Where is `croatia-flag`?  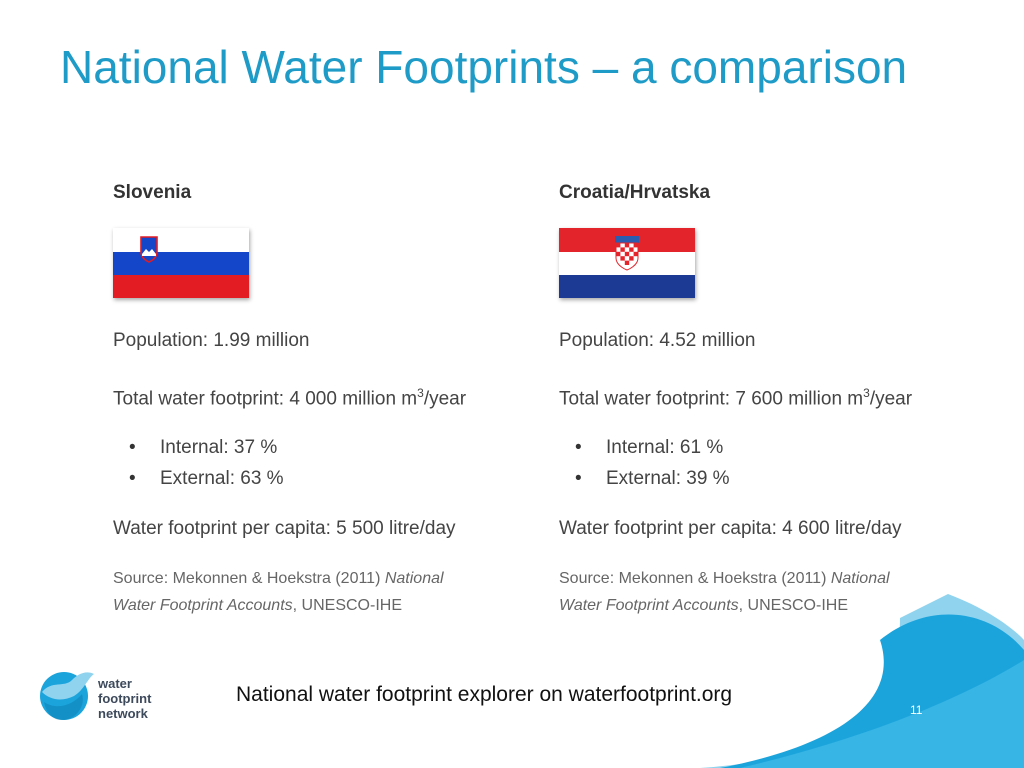 croatia-flag is located at coordinates (627, 263).